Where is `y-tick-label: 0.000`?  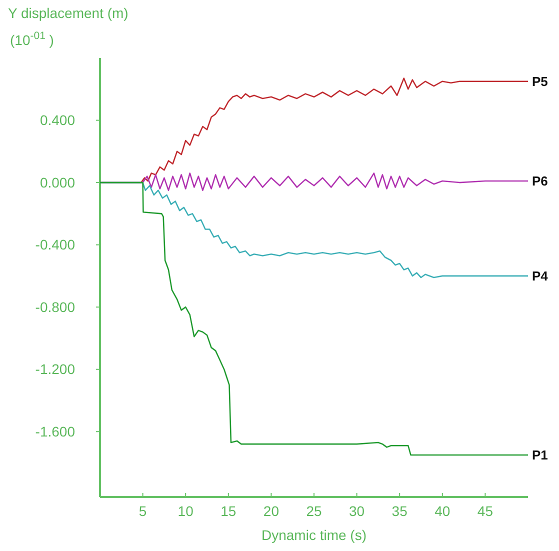 y-tick-label: 0.000 is located at coordinates (58, 182).